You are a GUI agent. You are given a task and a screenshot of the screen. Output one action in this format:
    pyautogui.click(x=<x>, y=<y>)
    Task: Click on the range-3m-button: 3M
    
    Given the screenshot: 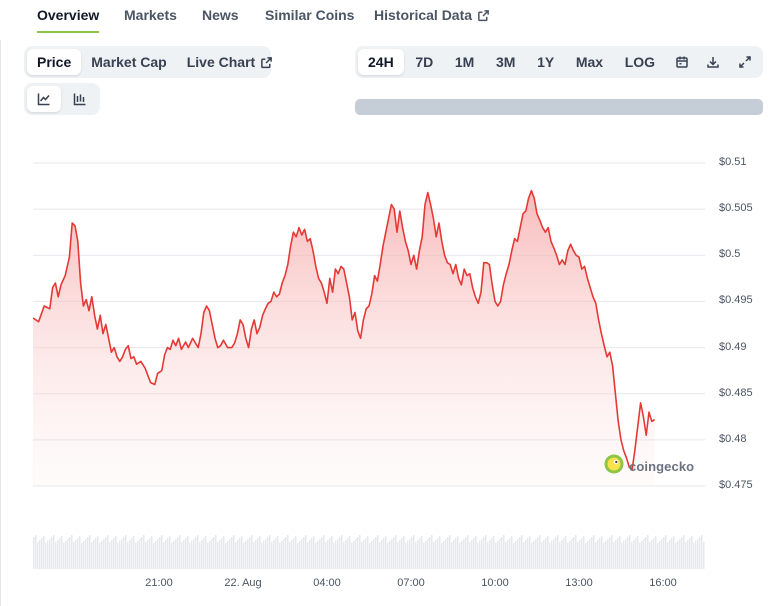 What is the action you would take?
    pyautogui.click(x=505, y=62)
    